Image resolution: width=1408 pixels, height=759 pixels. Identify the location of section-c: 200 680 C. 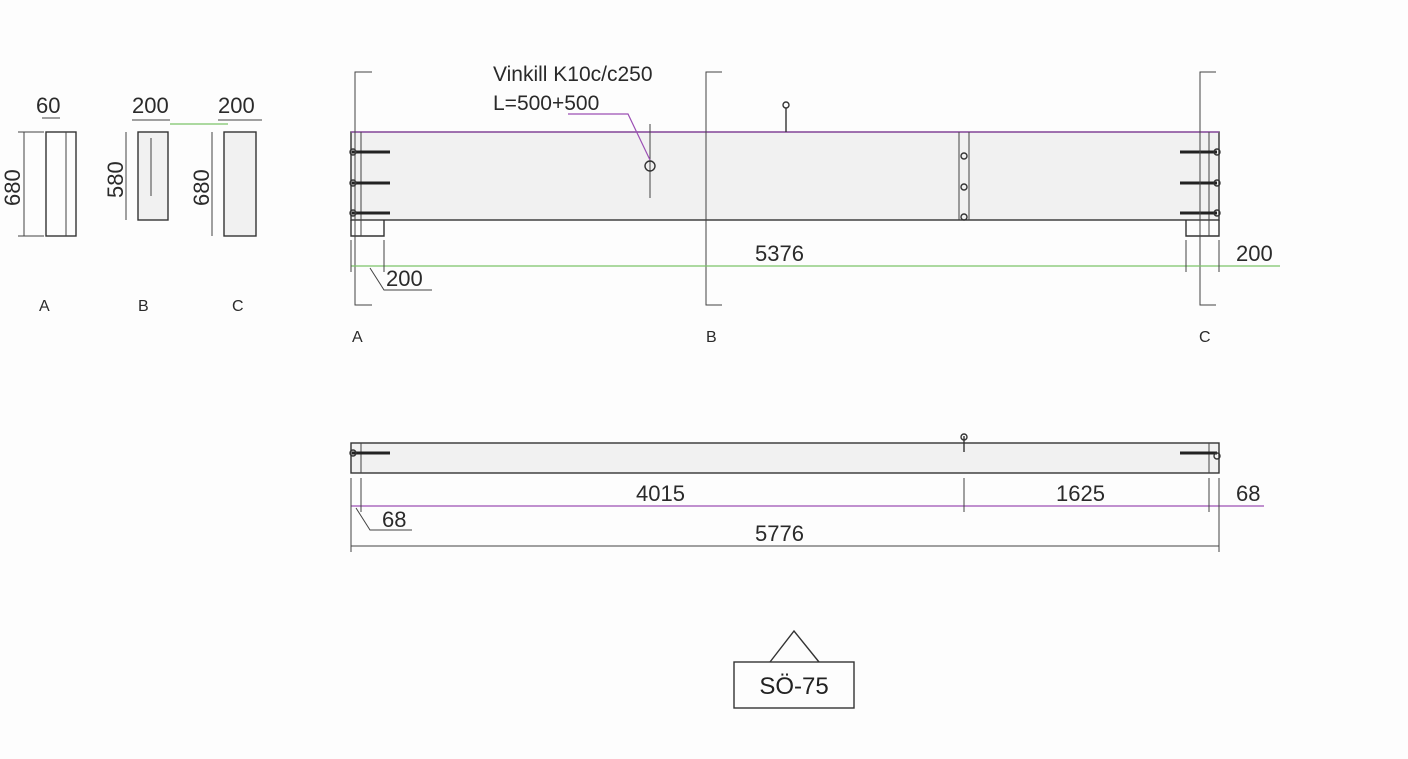
(225, 204).